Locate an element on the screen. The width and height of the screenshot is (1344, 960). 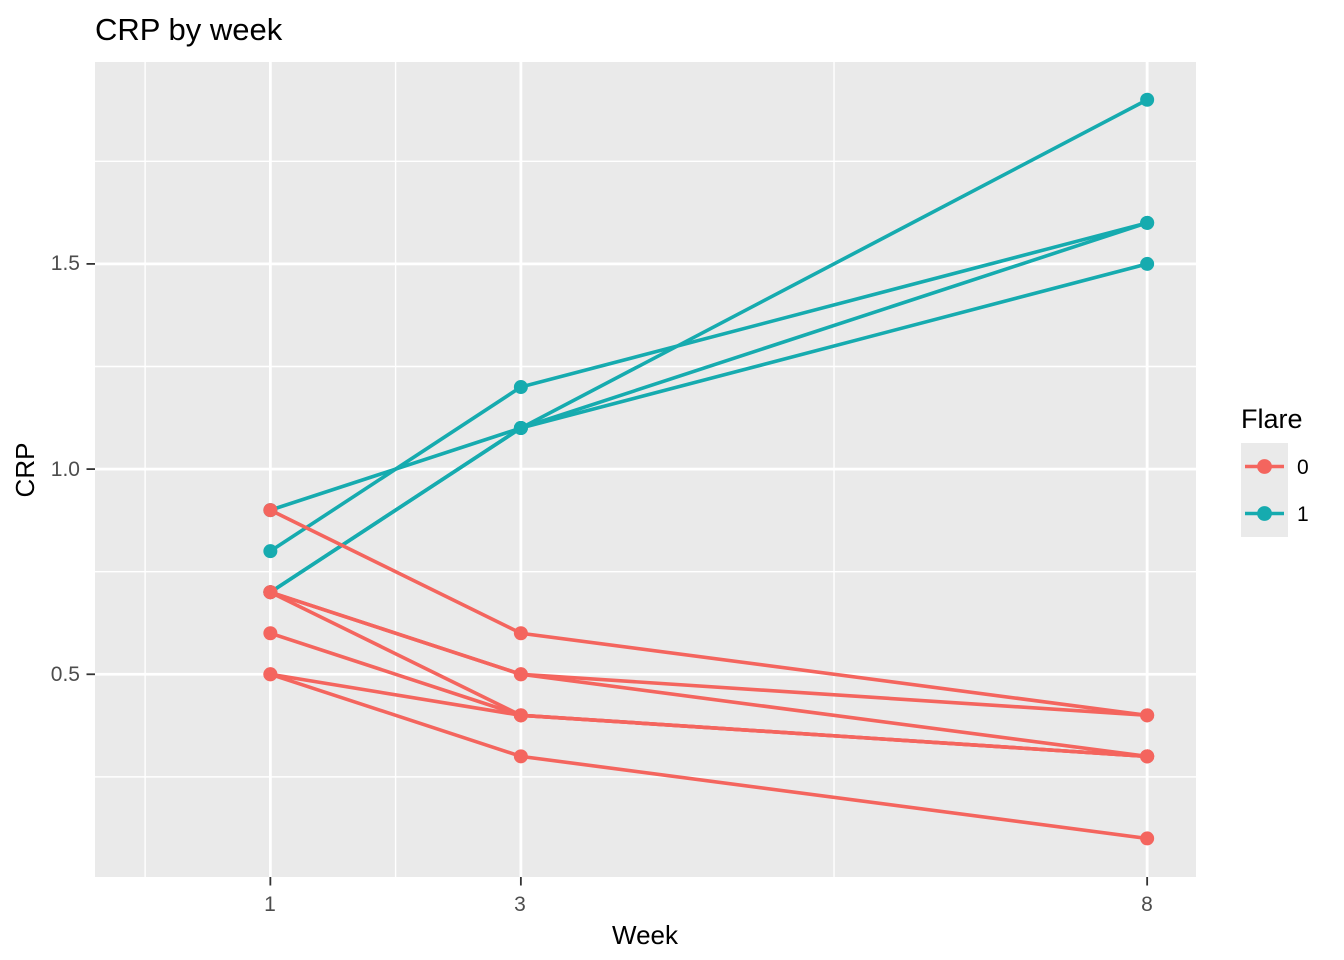
y-tick-label-0.5: 0.5 is located at coordinates (65, 674).